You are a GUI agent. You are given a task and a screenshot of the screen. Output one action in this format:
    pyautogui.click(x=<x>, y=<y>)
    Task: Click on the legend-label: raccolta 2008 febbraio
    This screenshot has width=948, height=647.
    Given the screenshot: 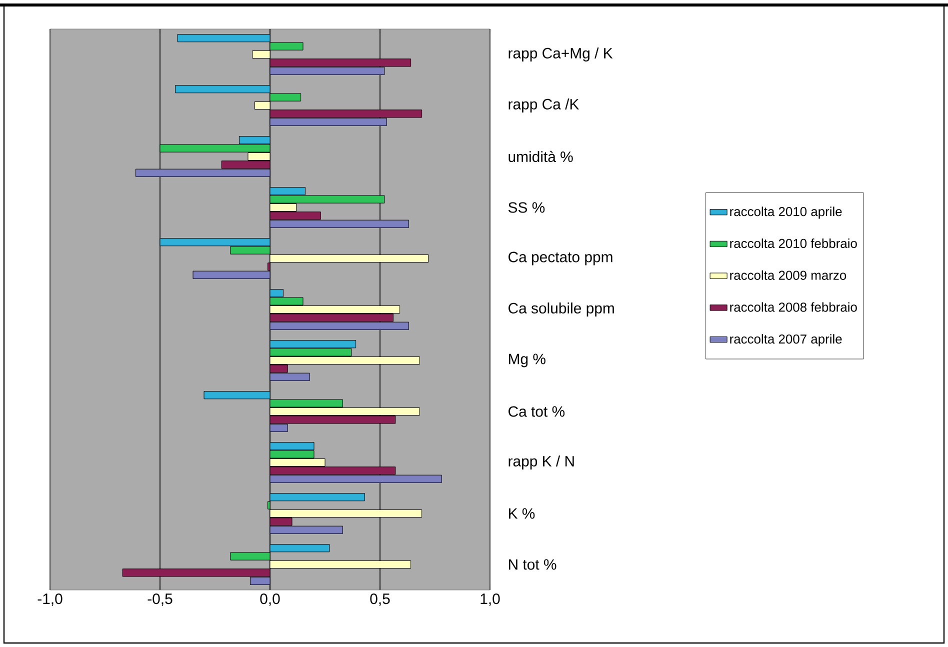 What is the action you would take?
    pyautogui.click(x=793, y=307)
    